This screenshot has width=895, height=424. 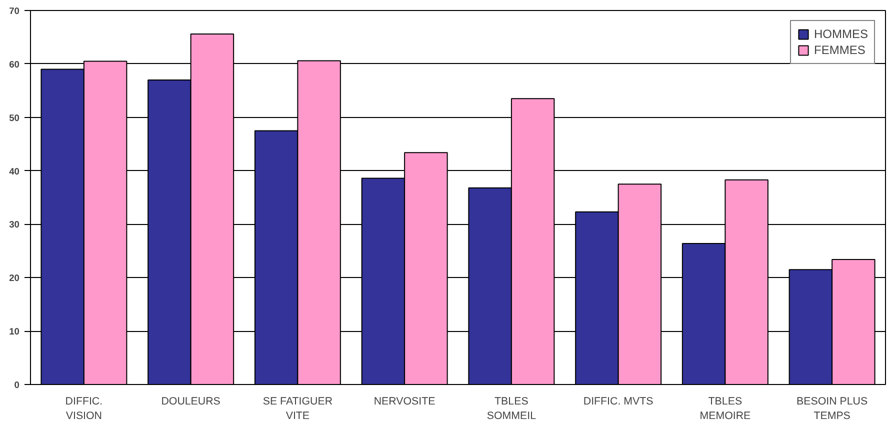 I want to click on x-tick-label: DIFFIC. VISION, so click(x=84, y=409).